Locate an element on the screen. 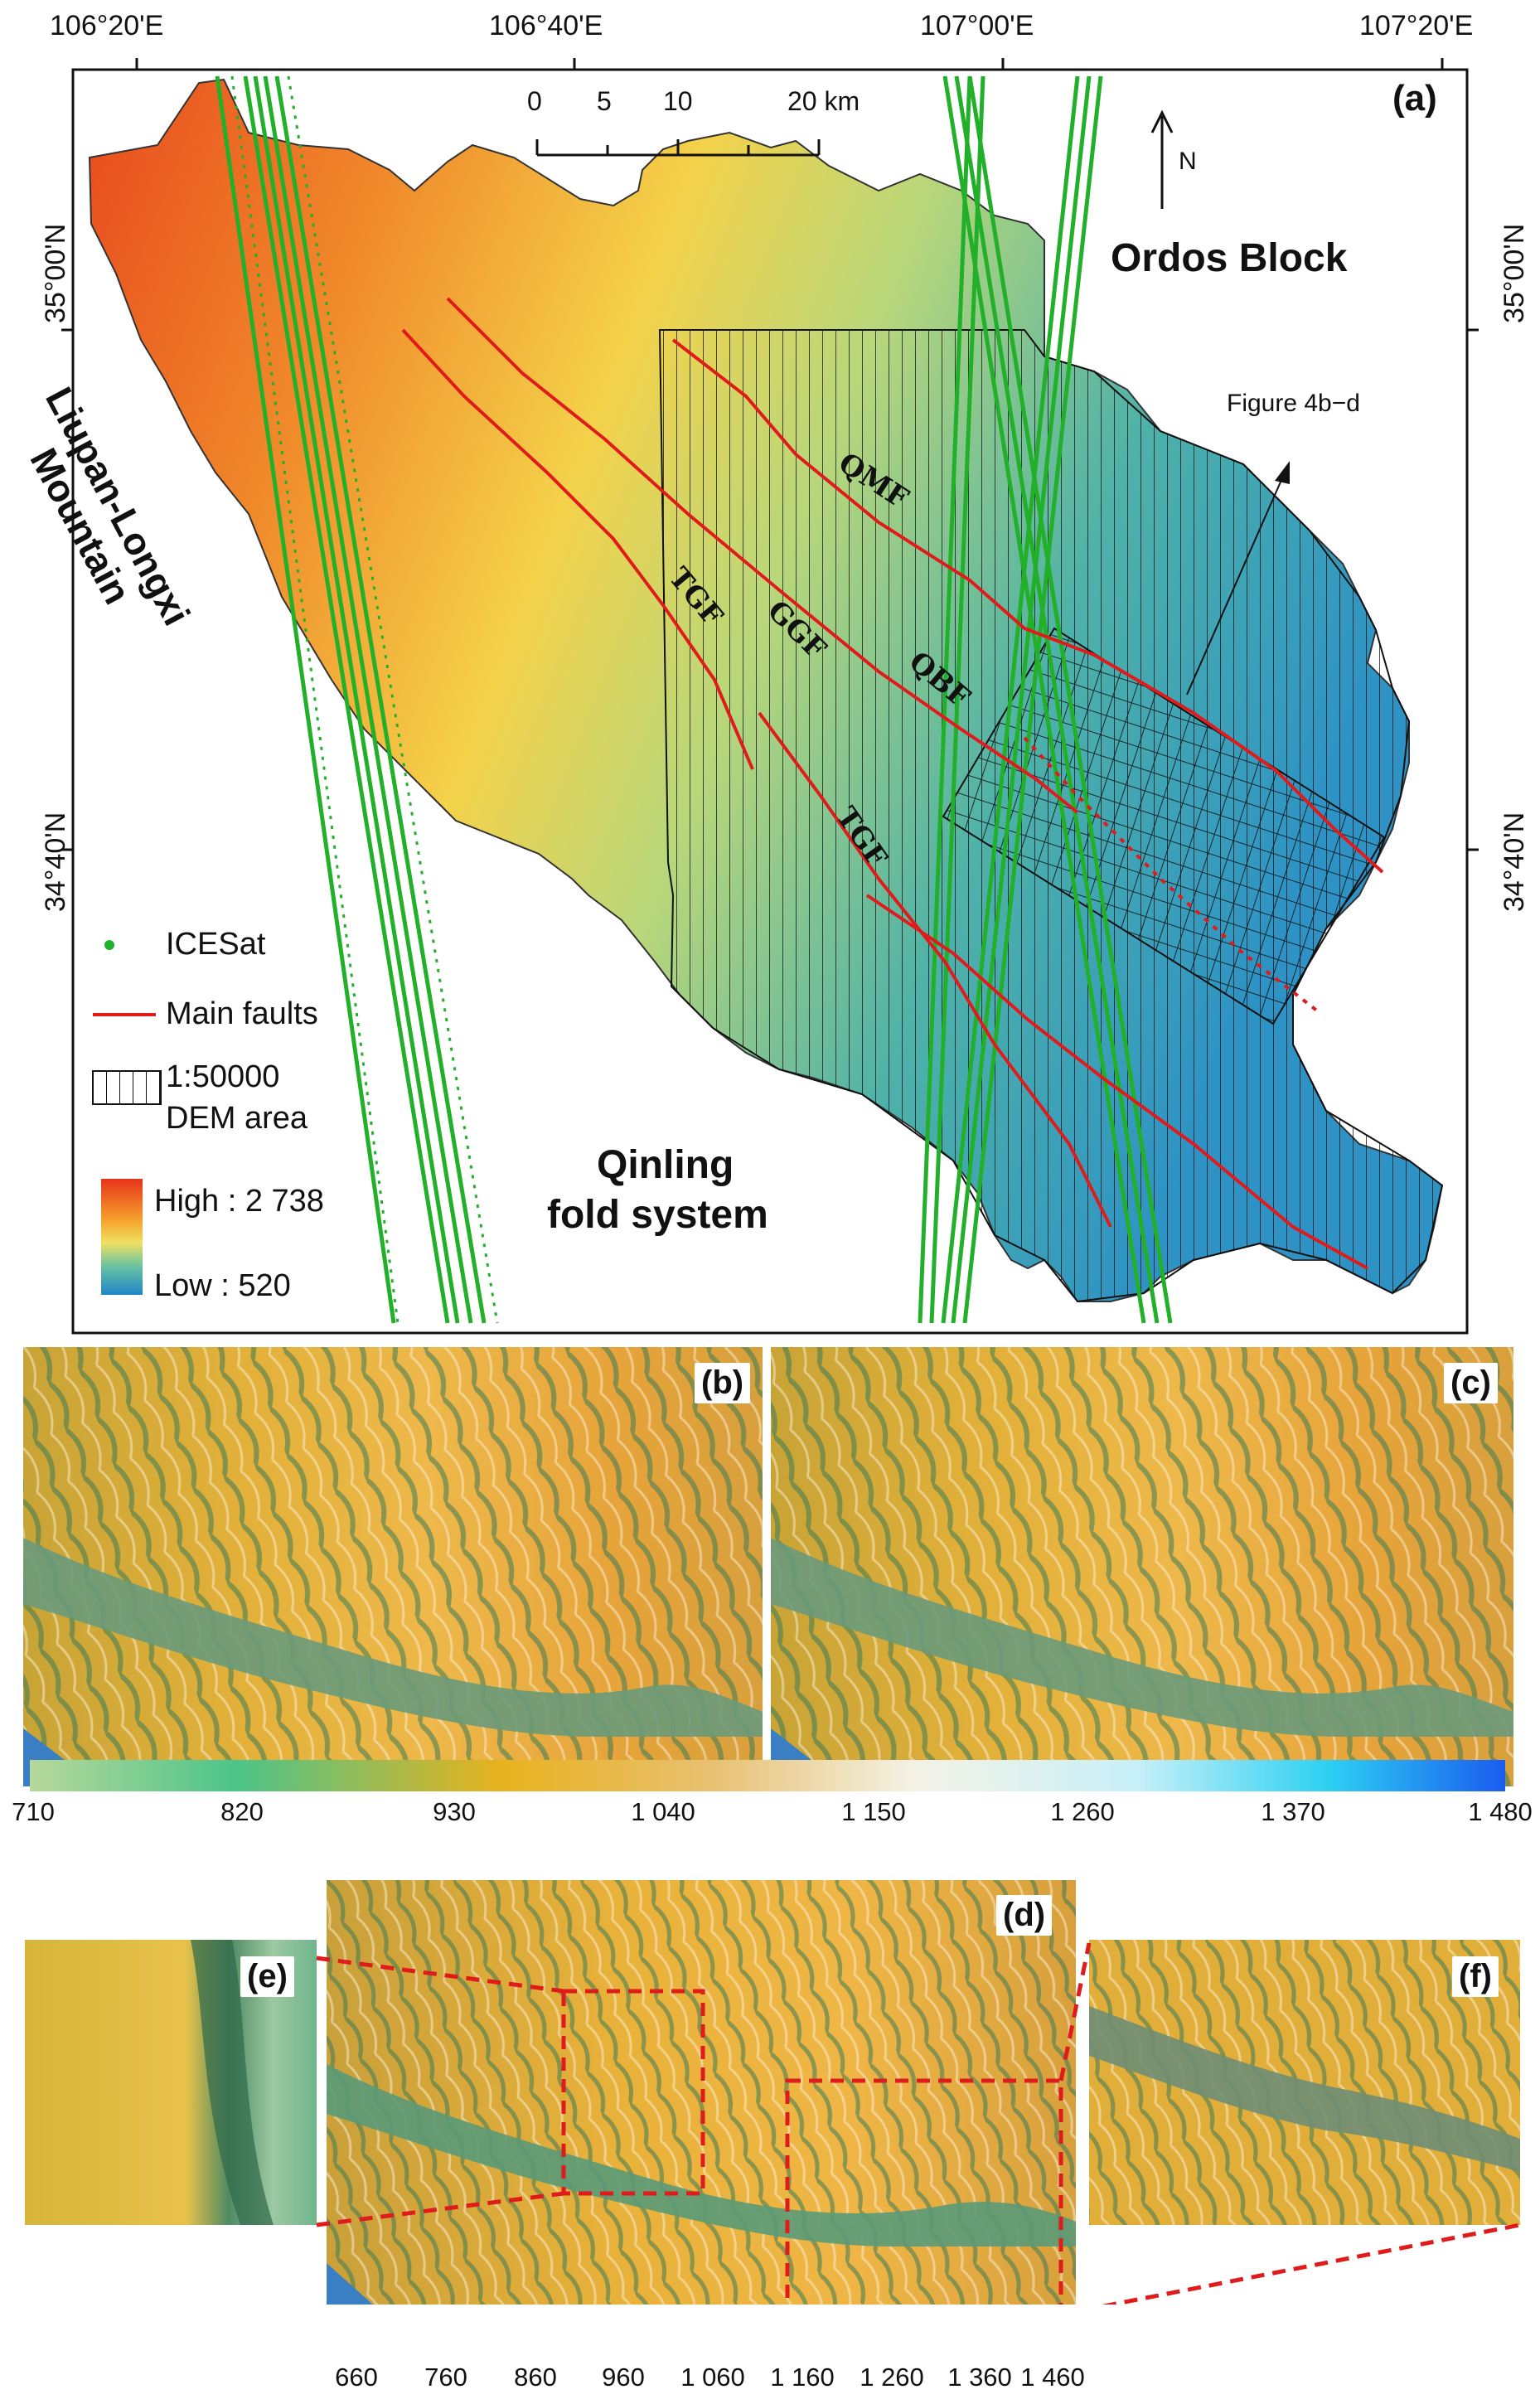 The height and width of the screenshot is (2404, 1540). north-label: N is located at coordinates (1188, 161).